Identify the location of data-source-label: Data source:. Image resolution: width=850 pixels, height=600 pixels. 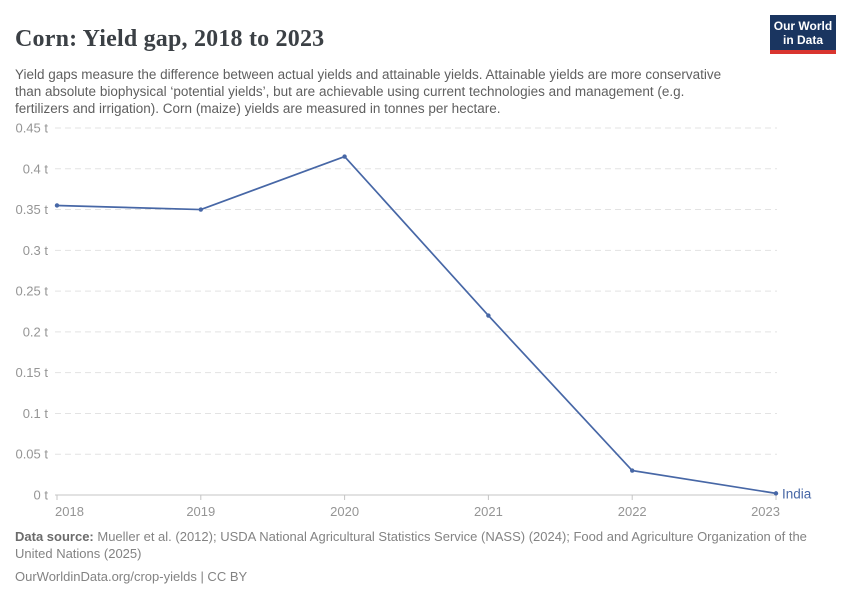
(54, 536).